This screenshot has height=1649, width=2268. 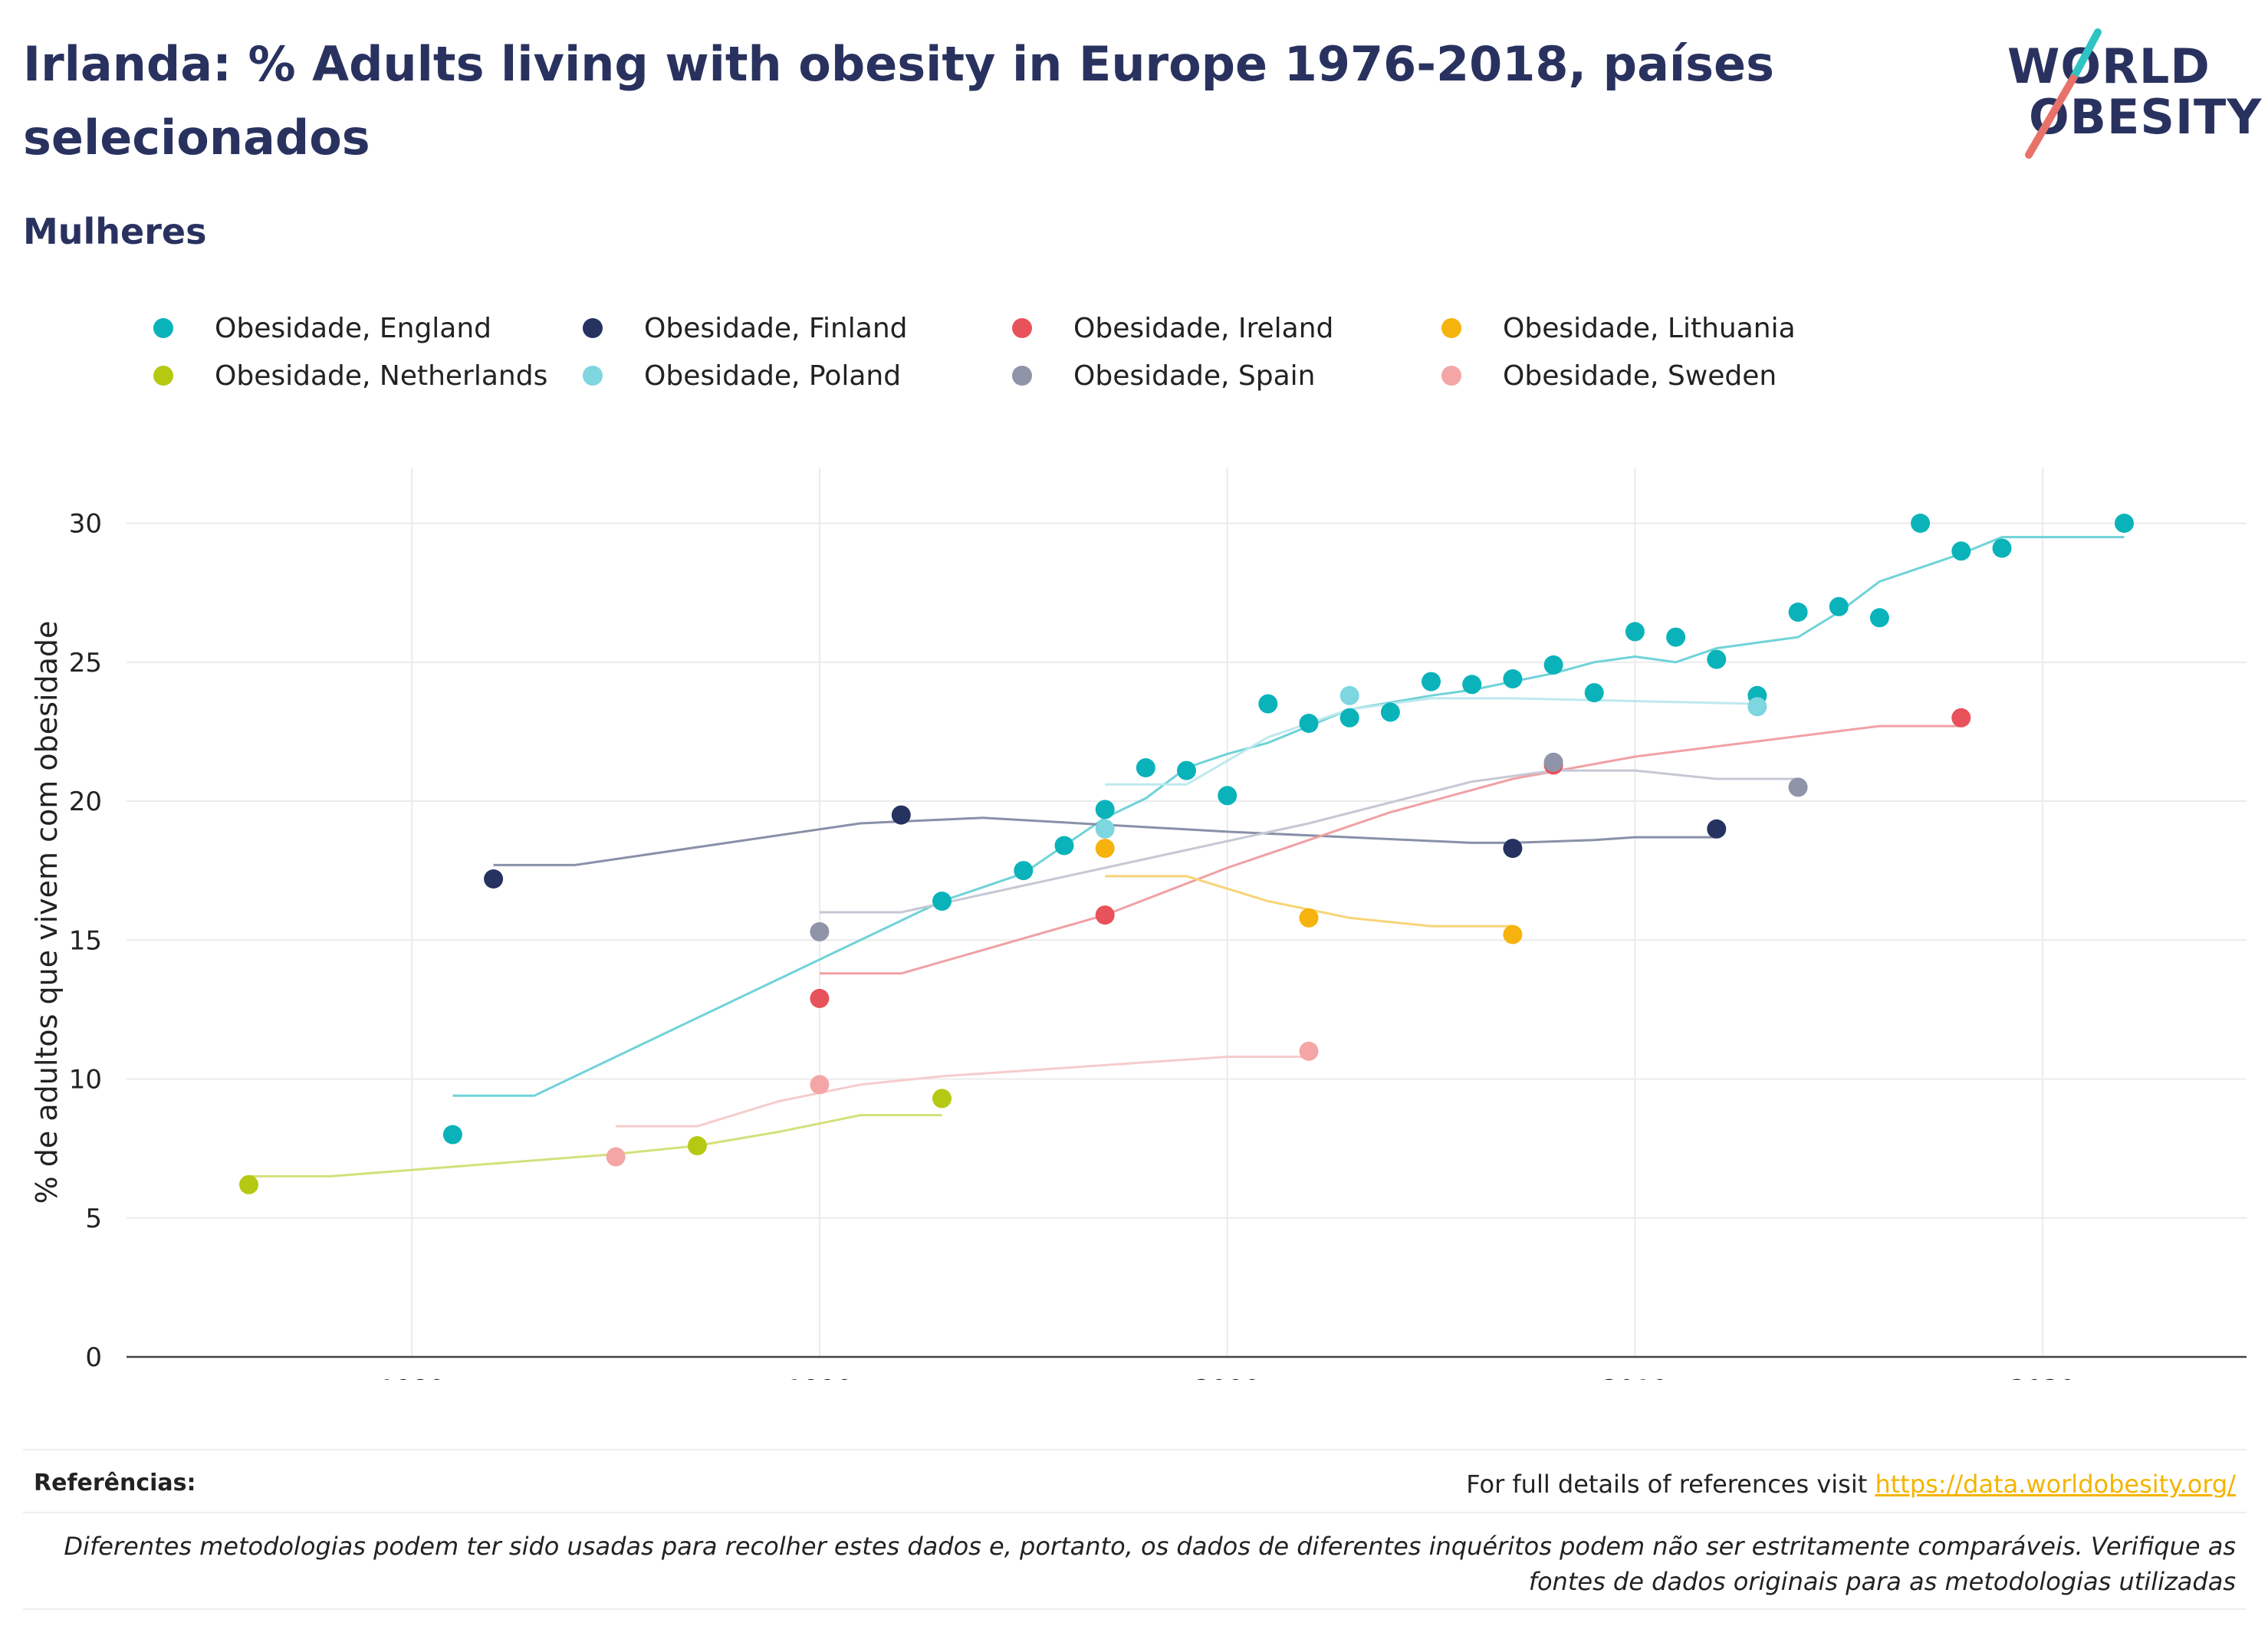 What do you see at coordinates (353, 328) in the screenshot?
I see `legend-label: Obesidade, England` at bounding box center [353, 328].